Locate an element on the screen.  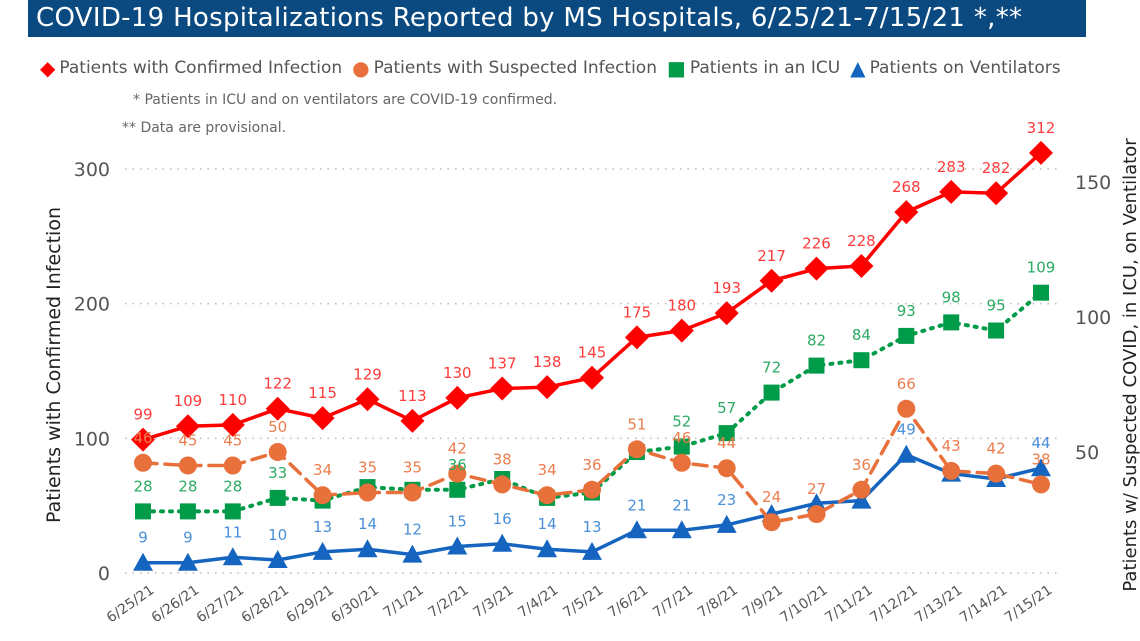
x-tick-label: 7/12/21 is located at coordinates (893, 604).